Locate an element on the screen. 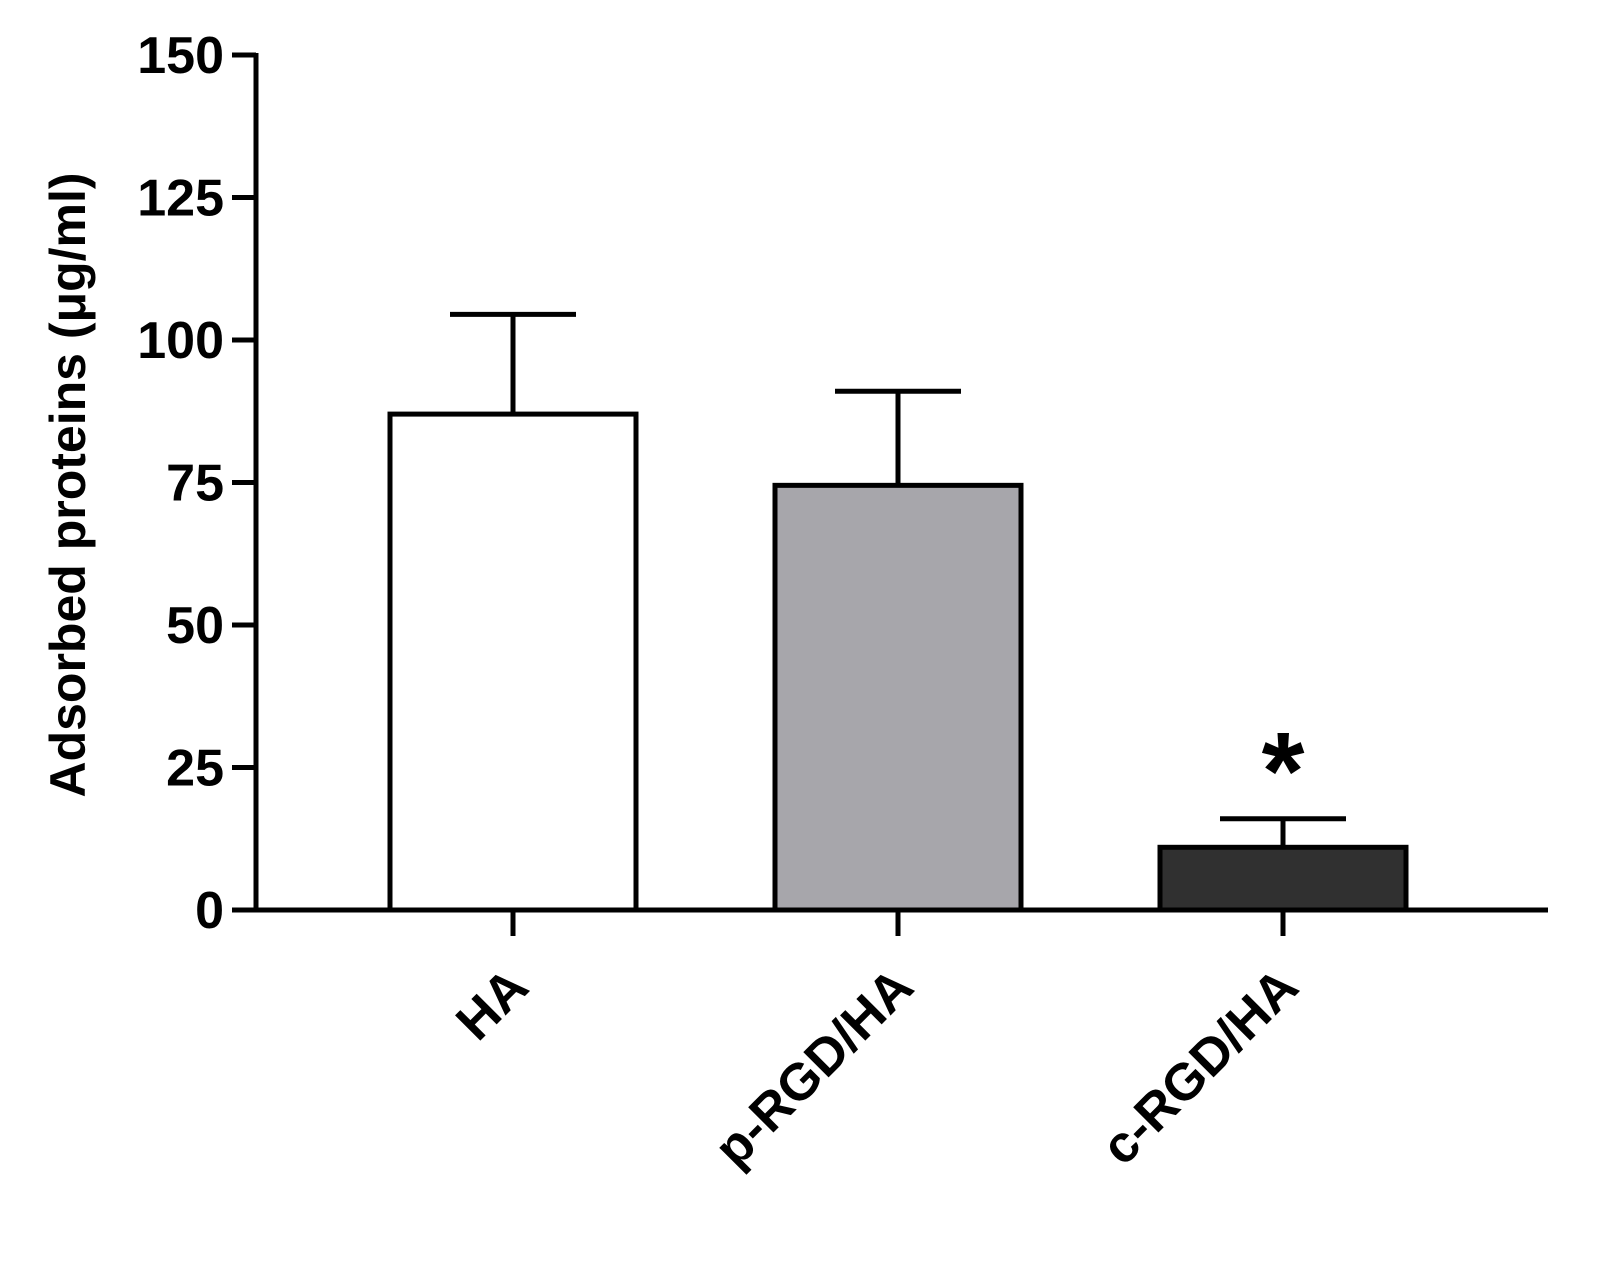  y-axis: 0 25 50 75 100 125 150 is located at coordinates (198, 483).